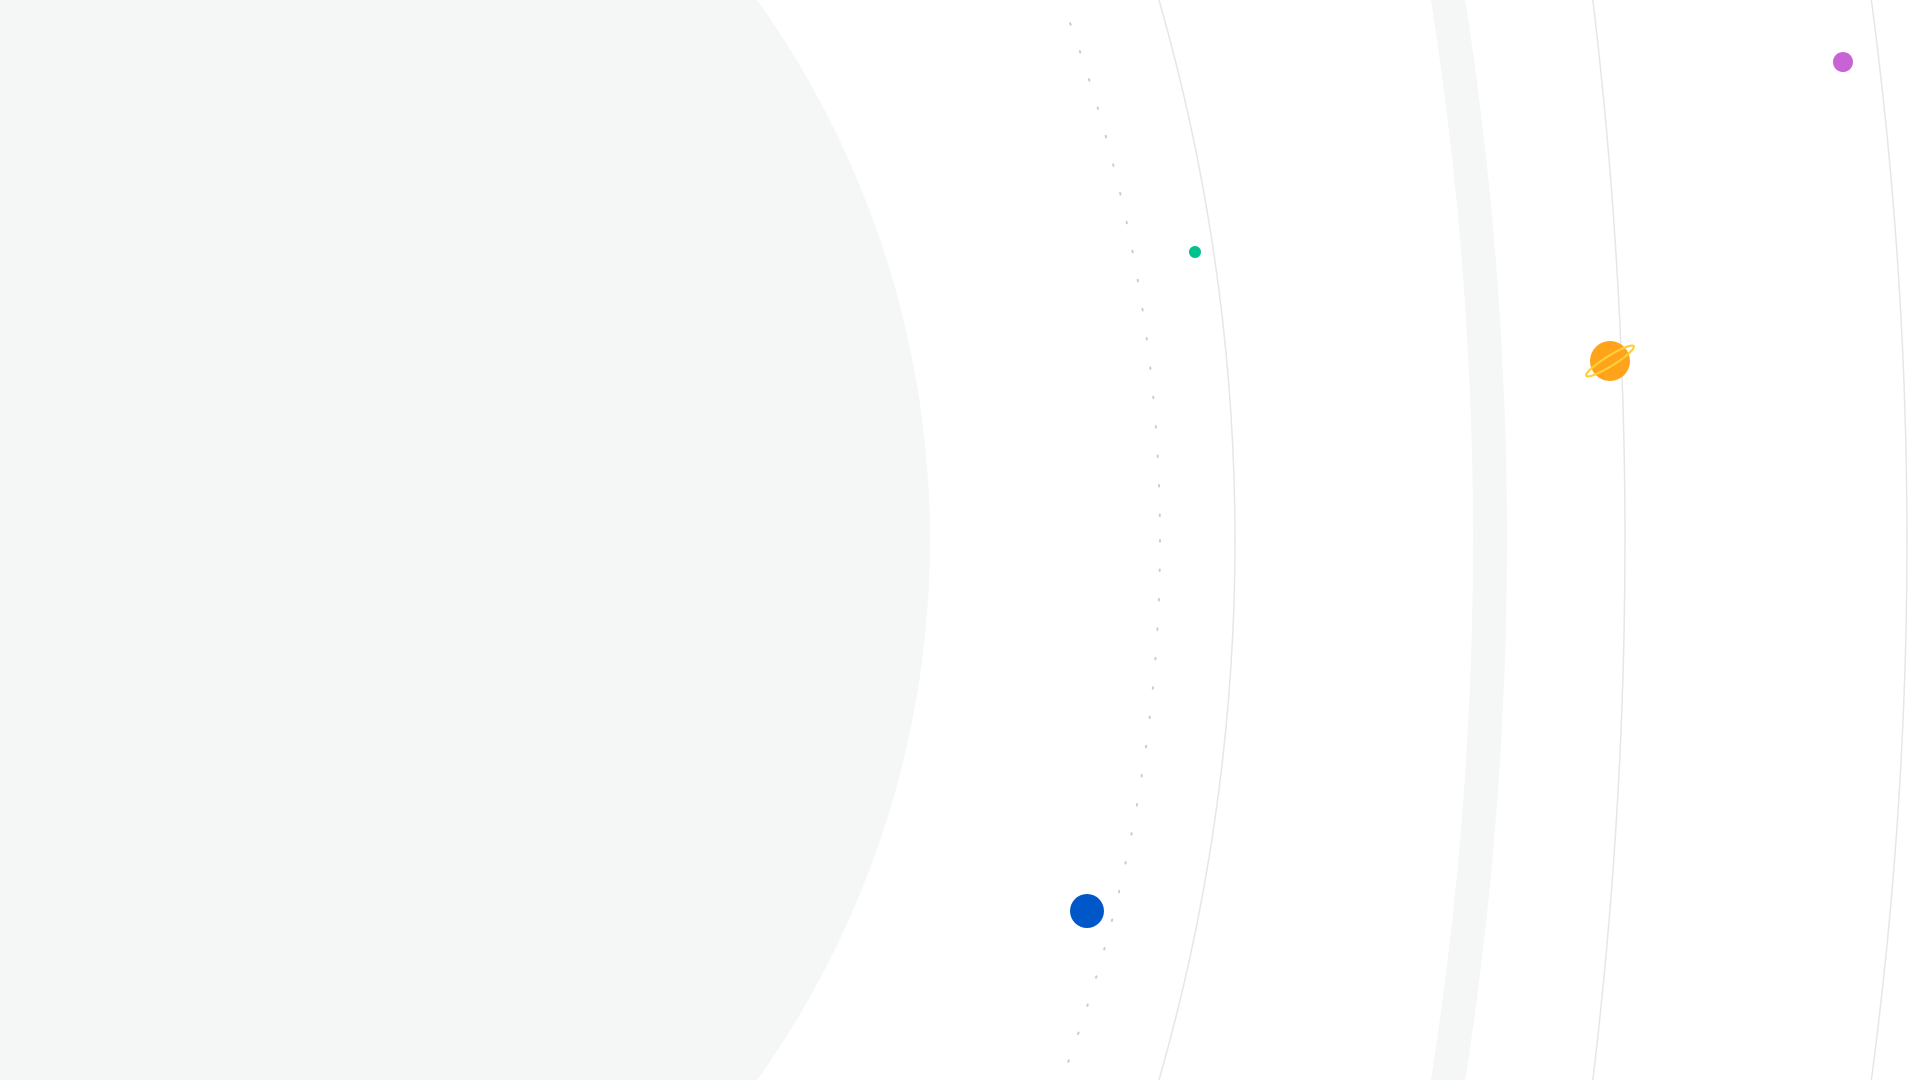  Describe the element at coordinates (1195, 252) in the screenshot. I see `green-planet` at that location.